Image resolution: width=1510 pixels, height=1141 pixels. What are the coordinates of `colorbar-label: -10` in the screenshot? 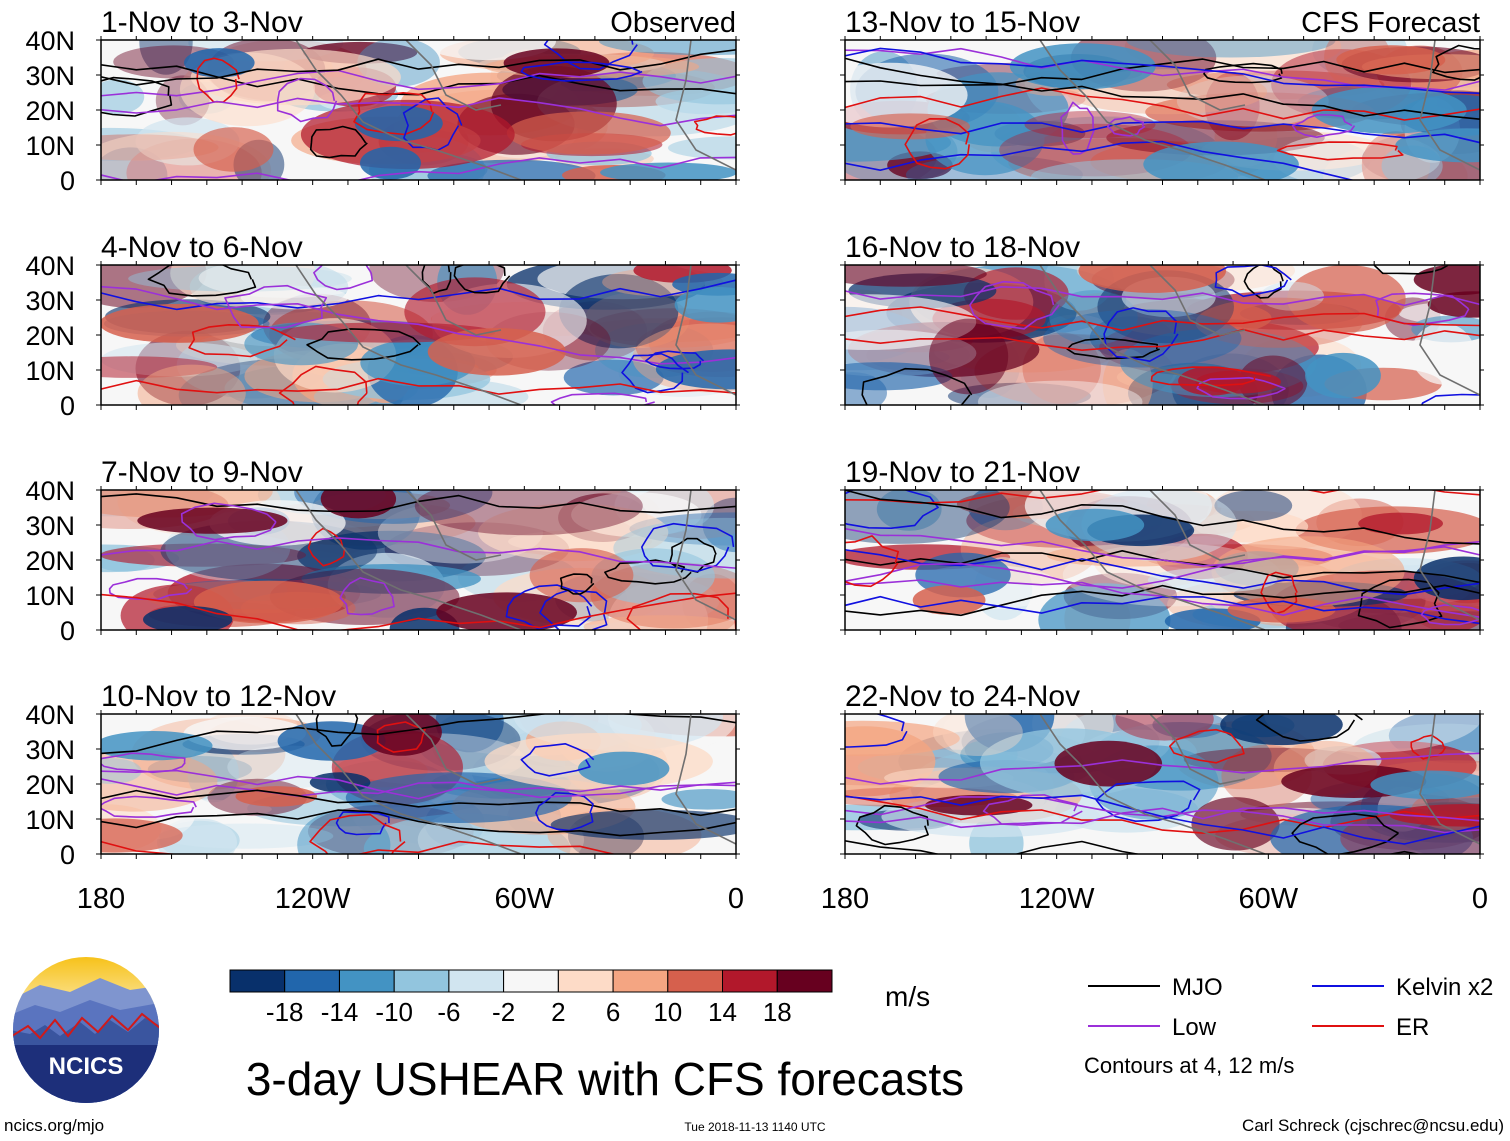 It's located at (394, 1012).